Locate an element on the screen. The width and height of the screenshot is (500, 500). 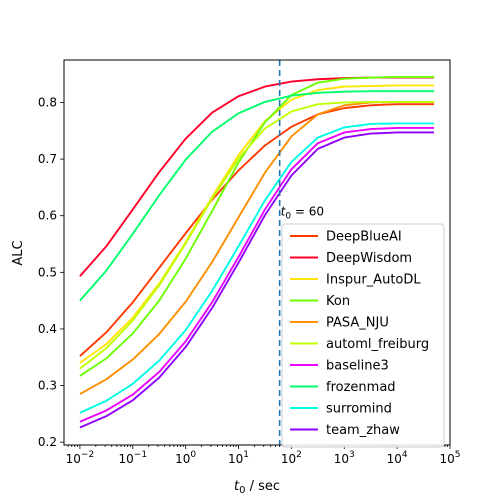
legend-label-kon: Kon is located at coordinates (338, 301).